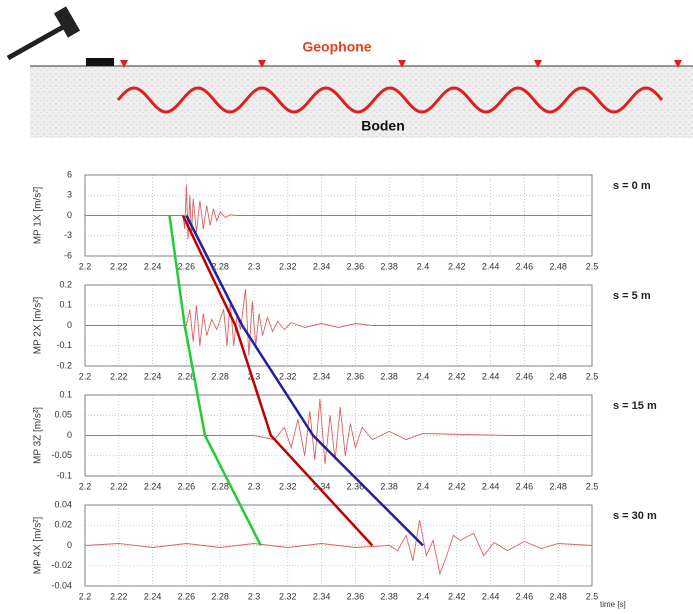 This screenshot has height=614, width=693. What do you see at coordinates (68, 255) in the screenshot?
I see `y-tick-label: -6` at bounding box center [68, 255].